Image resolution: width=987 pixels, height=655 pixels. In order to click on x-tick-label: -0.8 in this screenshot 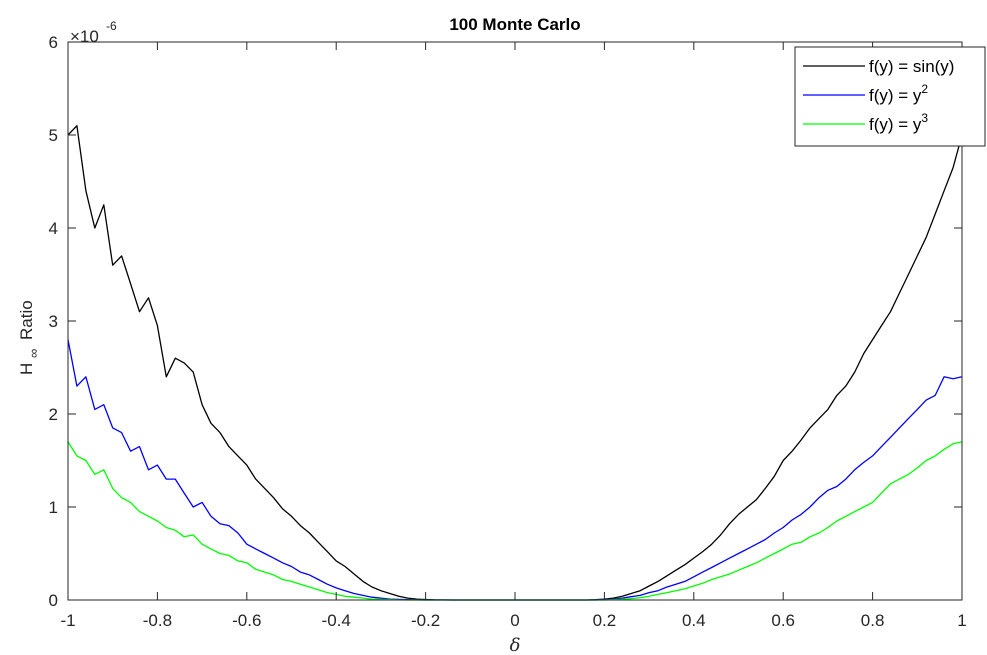, I will do `click(157, 620)`.